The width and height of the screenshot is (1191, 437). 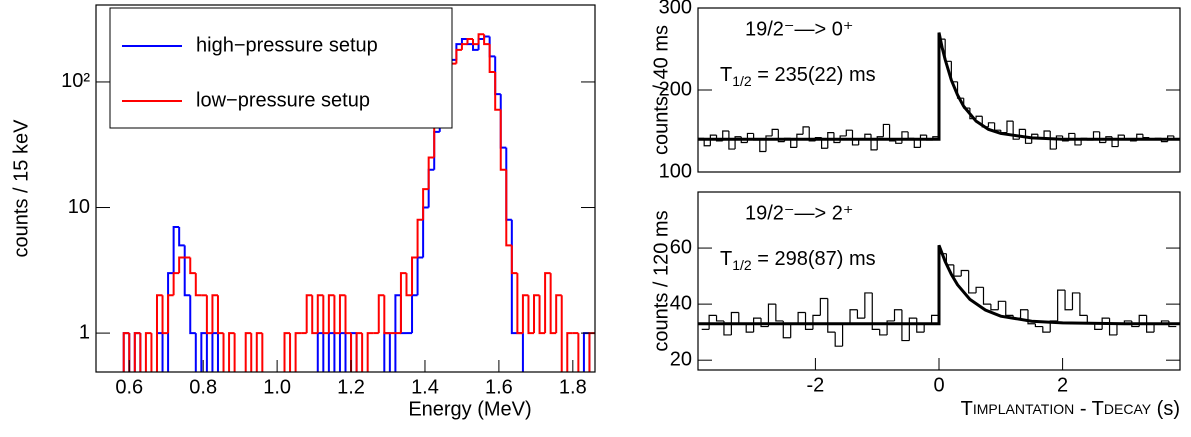 I want to click on halflife-text: = 298(87) ms, so click(x=814, y=259).